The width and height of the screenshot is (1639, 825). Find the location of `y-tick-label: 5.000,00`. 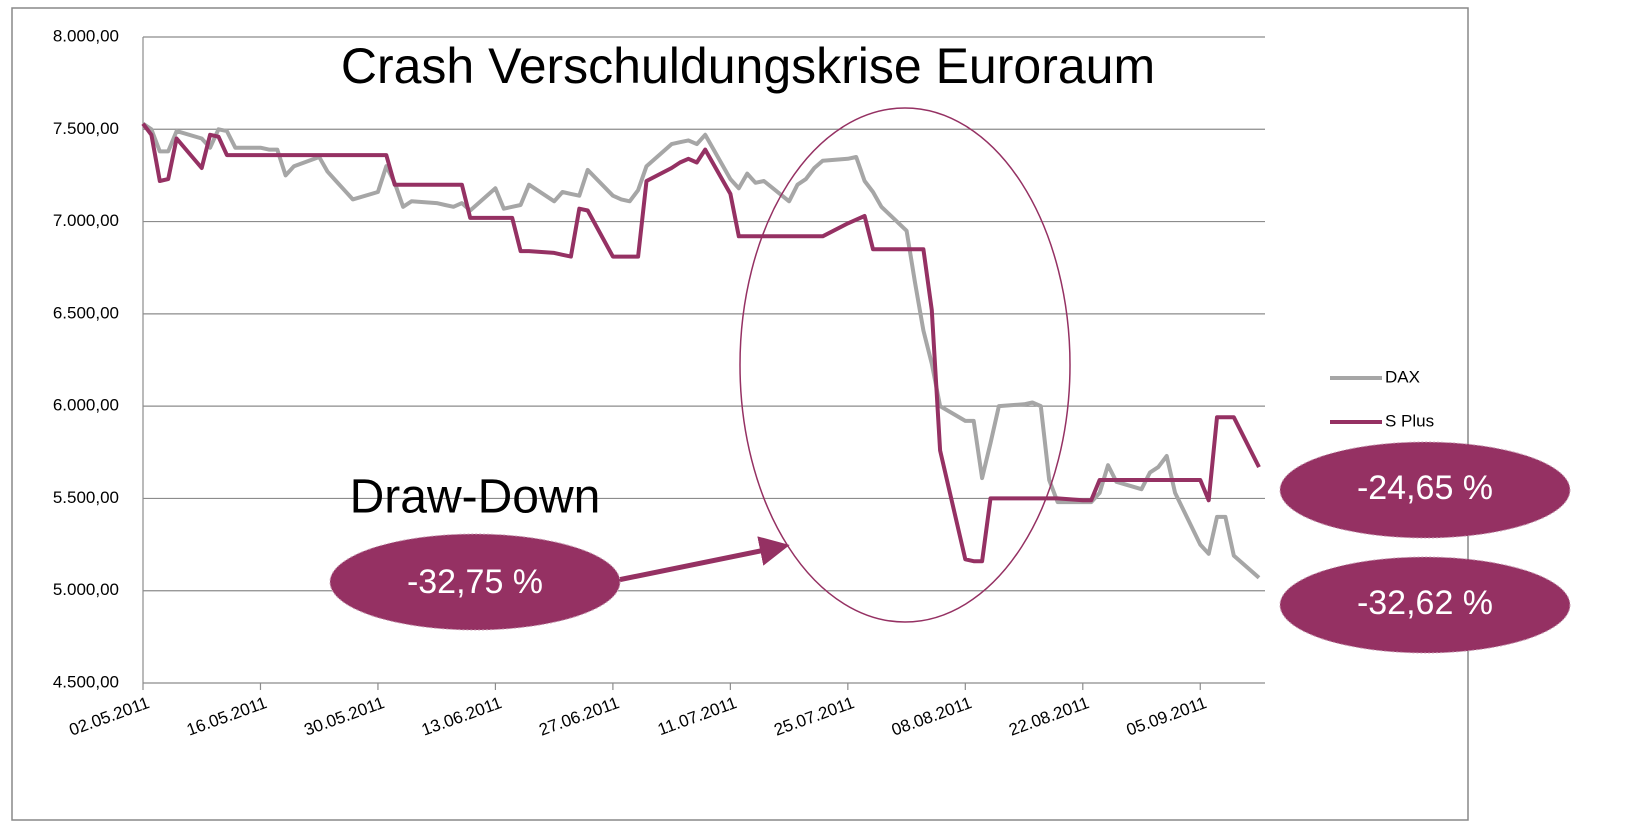

y-tick-label: 5.000,00 is located at coordinates (86, 589).